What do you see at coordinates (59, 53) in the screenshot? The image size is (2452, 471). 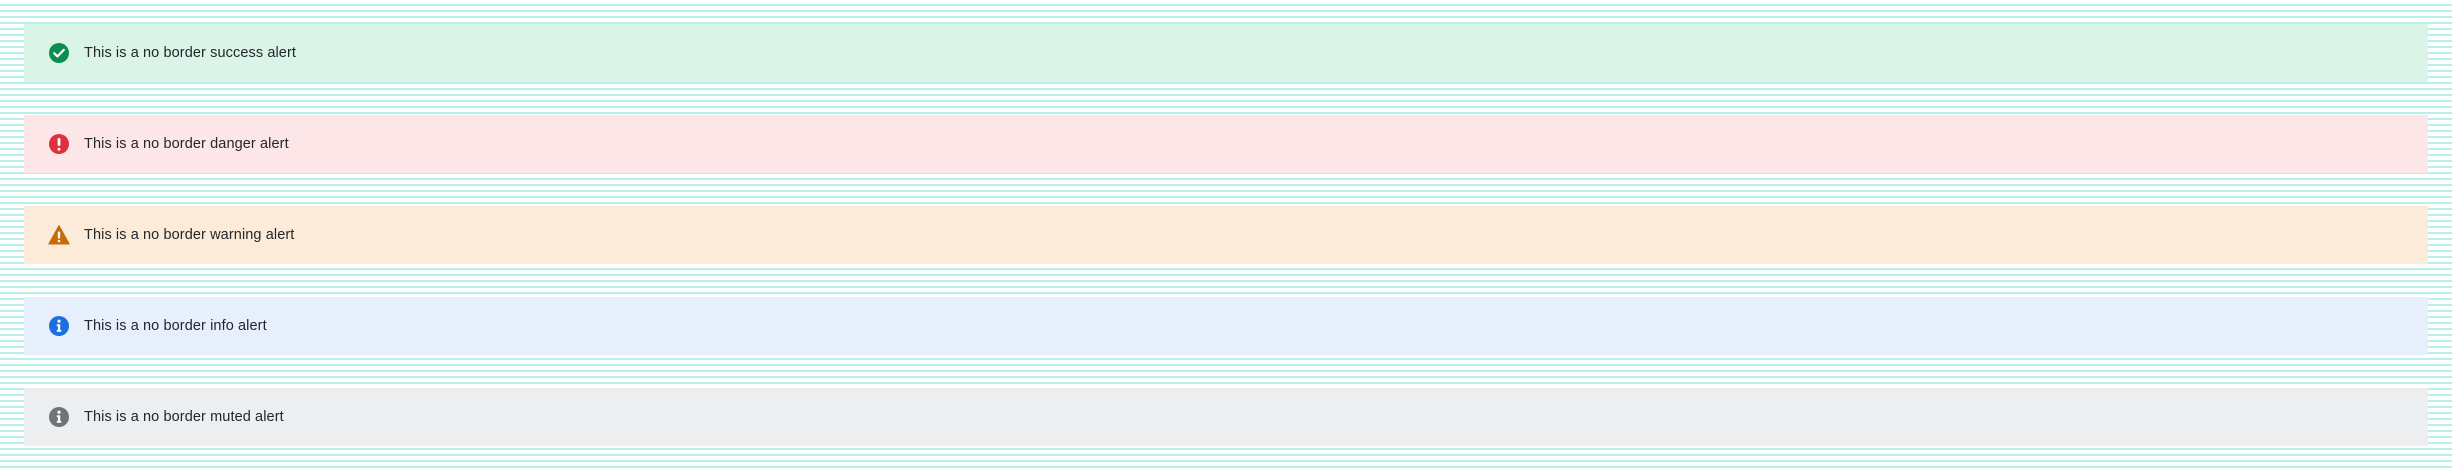 I see `check-circle-icon` at bounding box center [59, 53].